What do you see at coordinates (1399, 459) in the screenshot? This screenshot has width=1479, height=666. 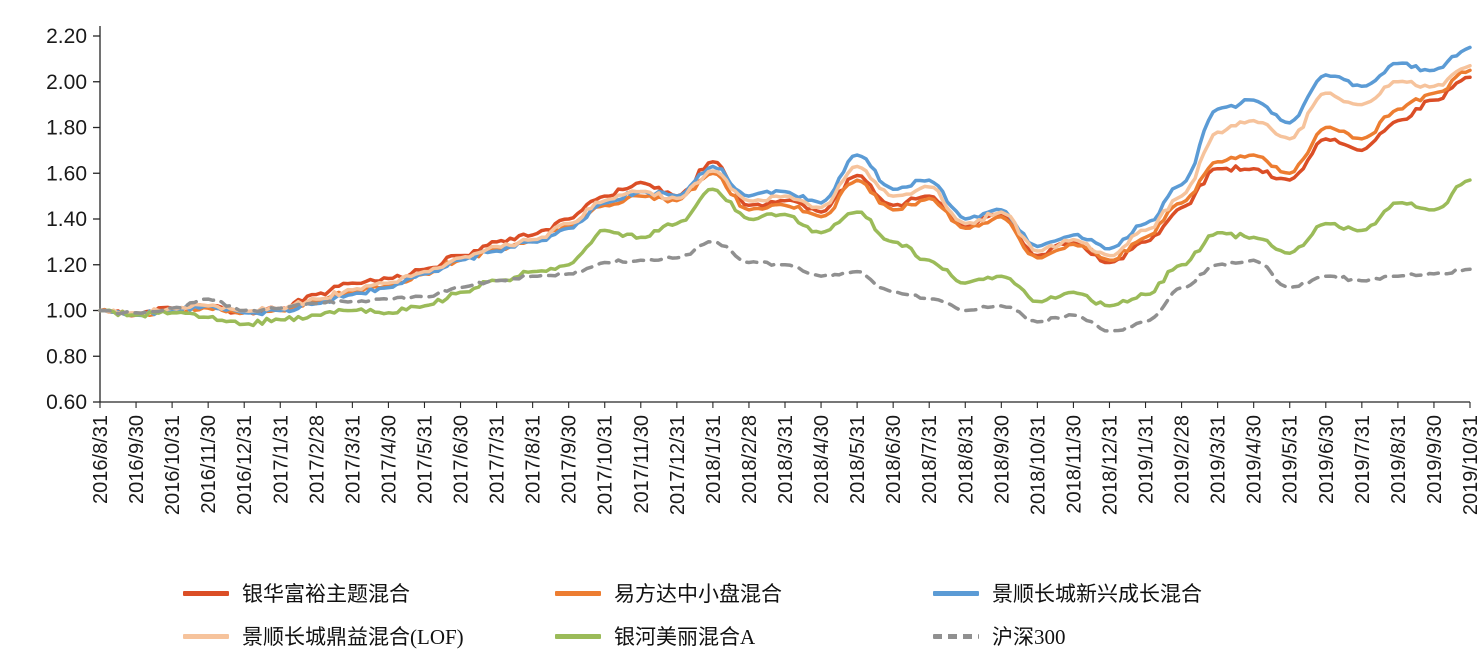 I see `x-tick-label: 2019/8/31` at bounding box center [1399, 459].